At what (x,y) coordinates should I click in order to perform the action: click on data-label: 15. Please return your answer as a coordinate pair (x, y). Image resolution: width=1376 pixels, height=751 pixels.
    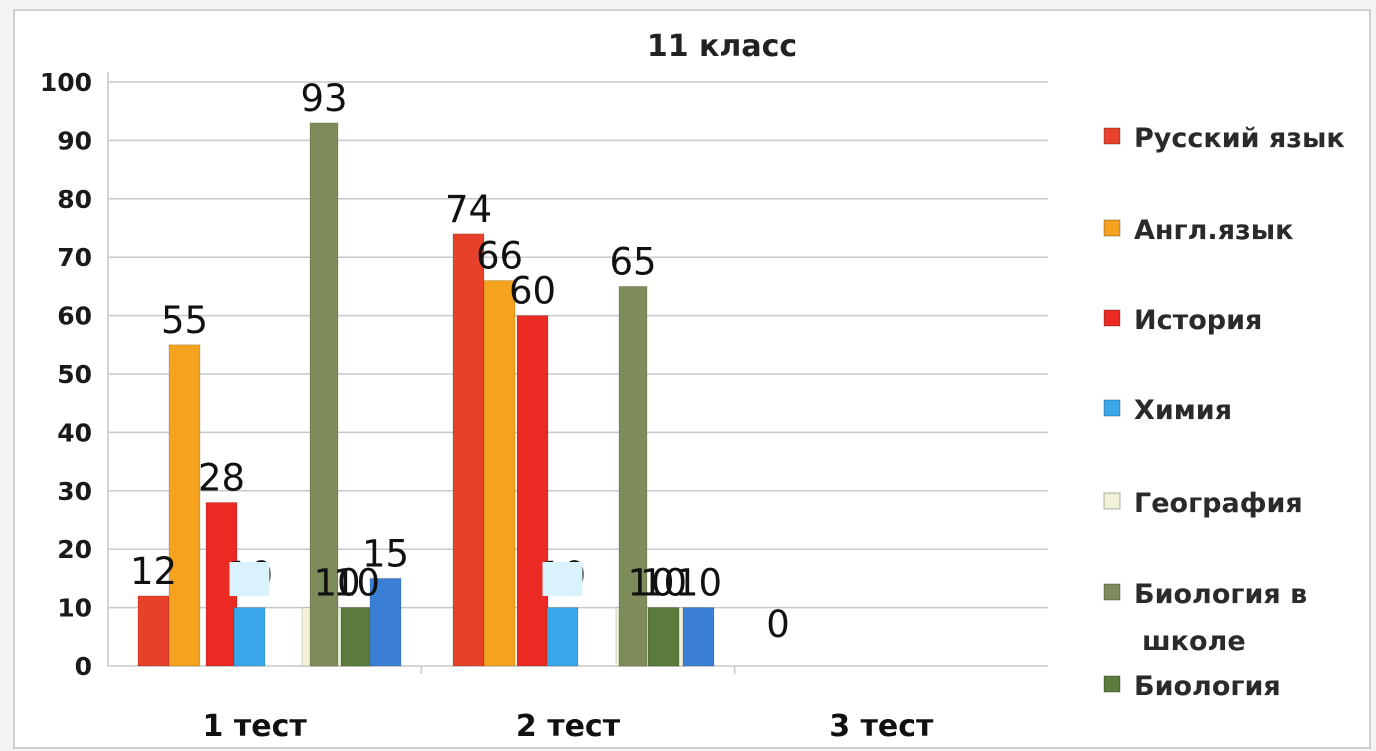
    Looking at the image, I should click on (385, 553).